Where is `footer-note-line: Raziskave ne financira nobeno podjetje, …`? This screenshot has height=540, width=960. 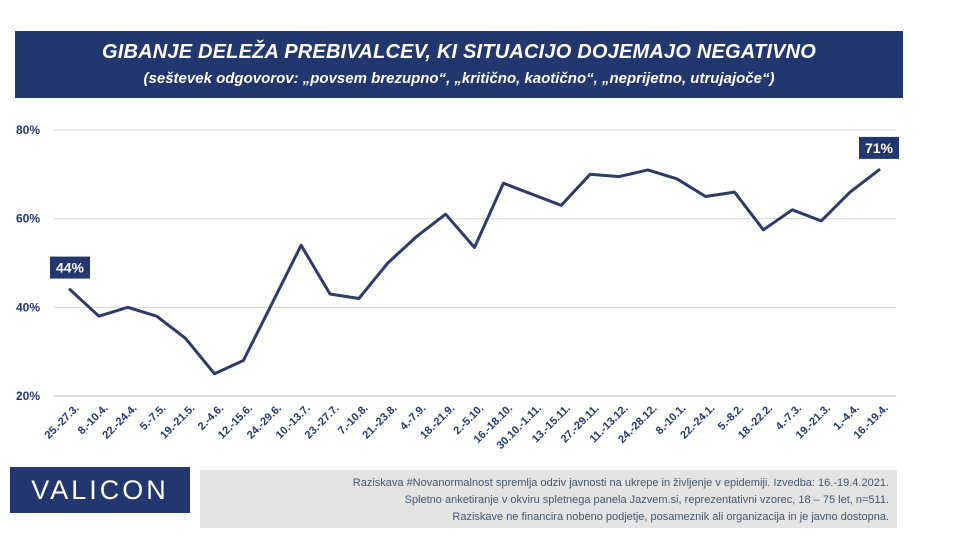 footer-note-line: Raziskave ne financira nobeno podjetje, … is located at coordinates (670, 517).